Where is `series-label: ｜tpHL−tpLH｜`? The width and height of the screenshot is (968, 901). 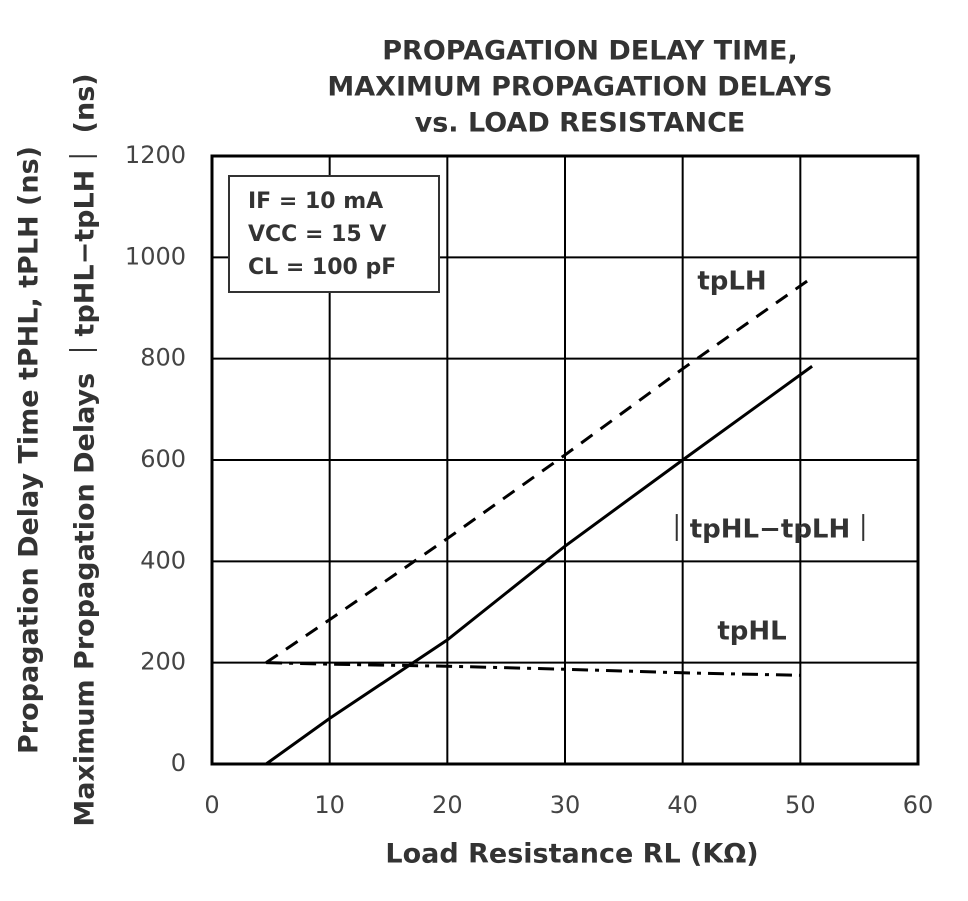 series-label: ｜tpHL−tpLH｜ is located at coordinates (770, 529).